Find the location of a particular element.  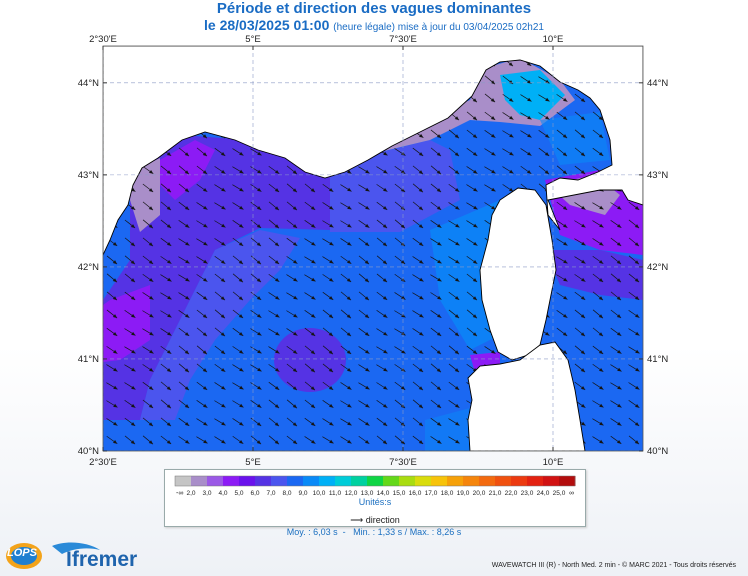

lat-tick-label: 43°N is located at coordinates (657, 175).